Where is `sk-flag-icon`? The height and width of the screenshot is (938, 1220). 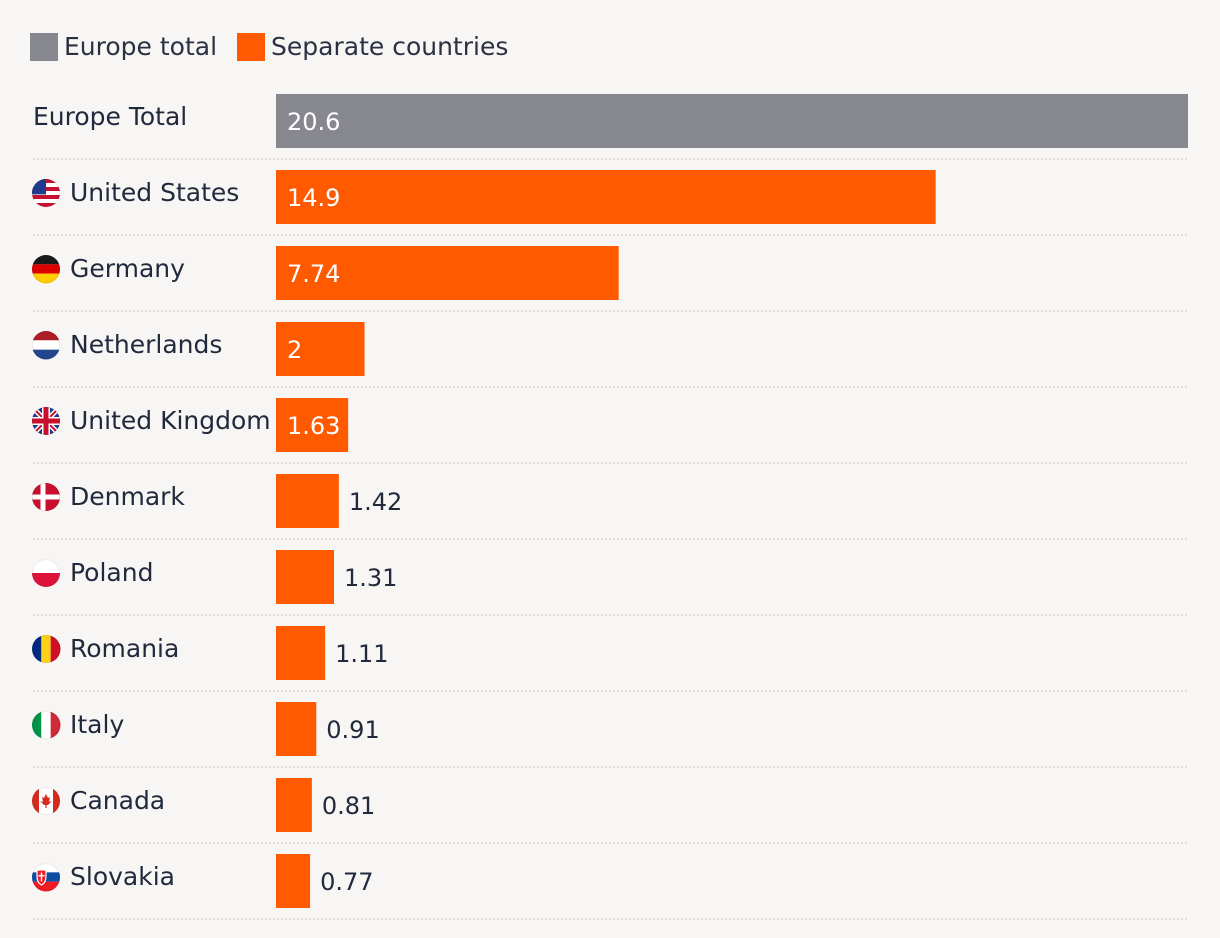
sk-flag-icon is located at coordinates (46, 877).